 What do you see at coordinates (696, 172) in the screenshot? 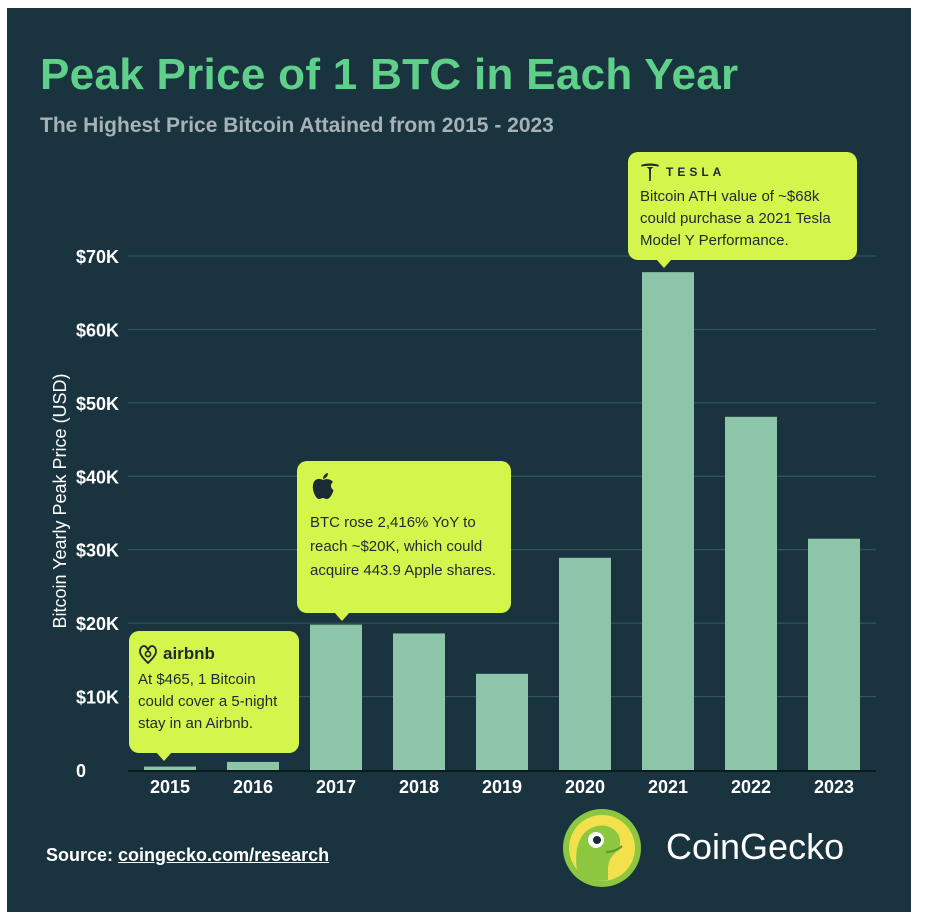
I see `tesla-wordmark: TESLA` at bounding box center [696, 172].